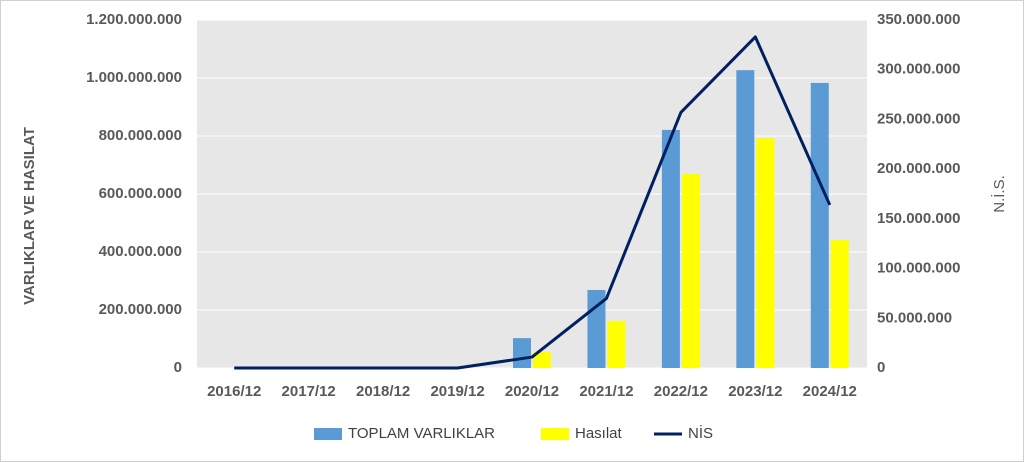  What do you see at coordinates (918, 168) in the screenshot?
I see `y2-tick-label: 200.000.000` at bounding box center [918, 168].